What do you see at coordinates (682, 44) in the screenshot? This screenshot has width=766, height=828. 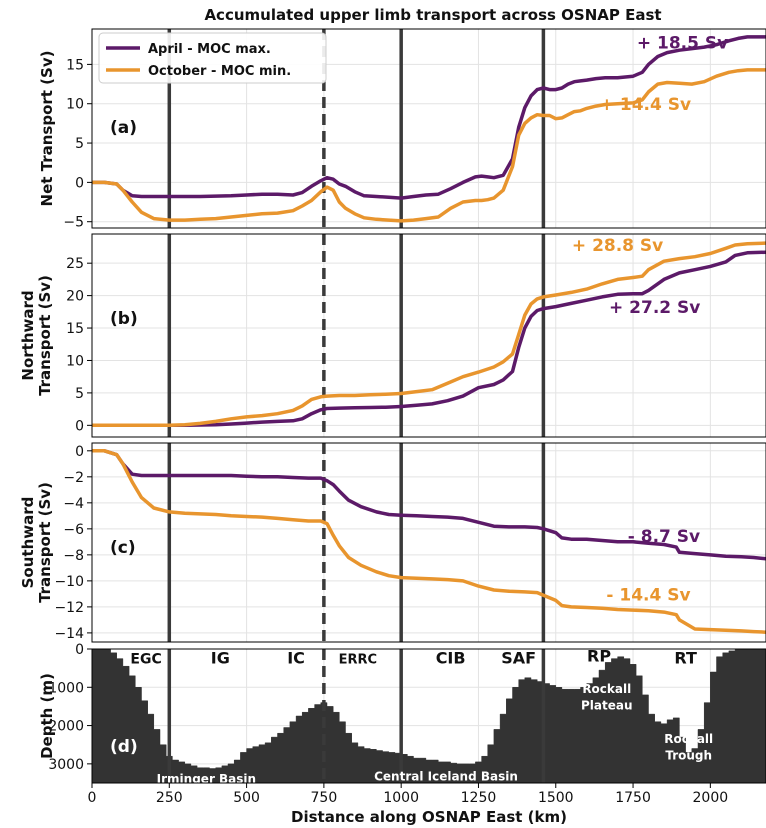 I see `annotation-a-0: + 18.5 Sv` at bounding box center [682, 44].